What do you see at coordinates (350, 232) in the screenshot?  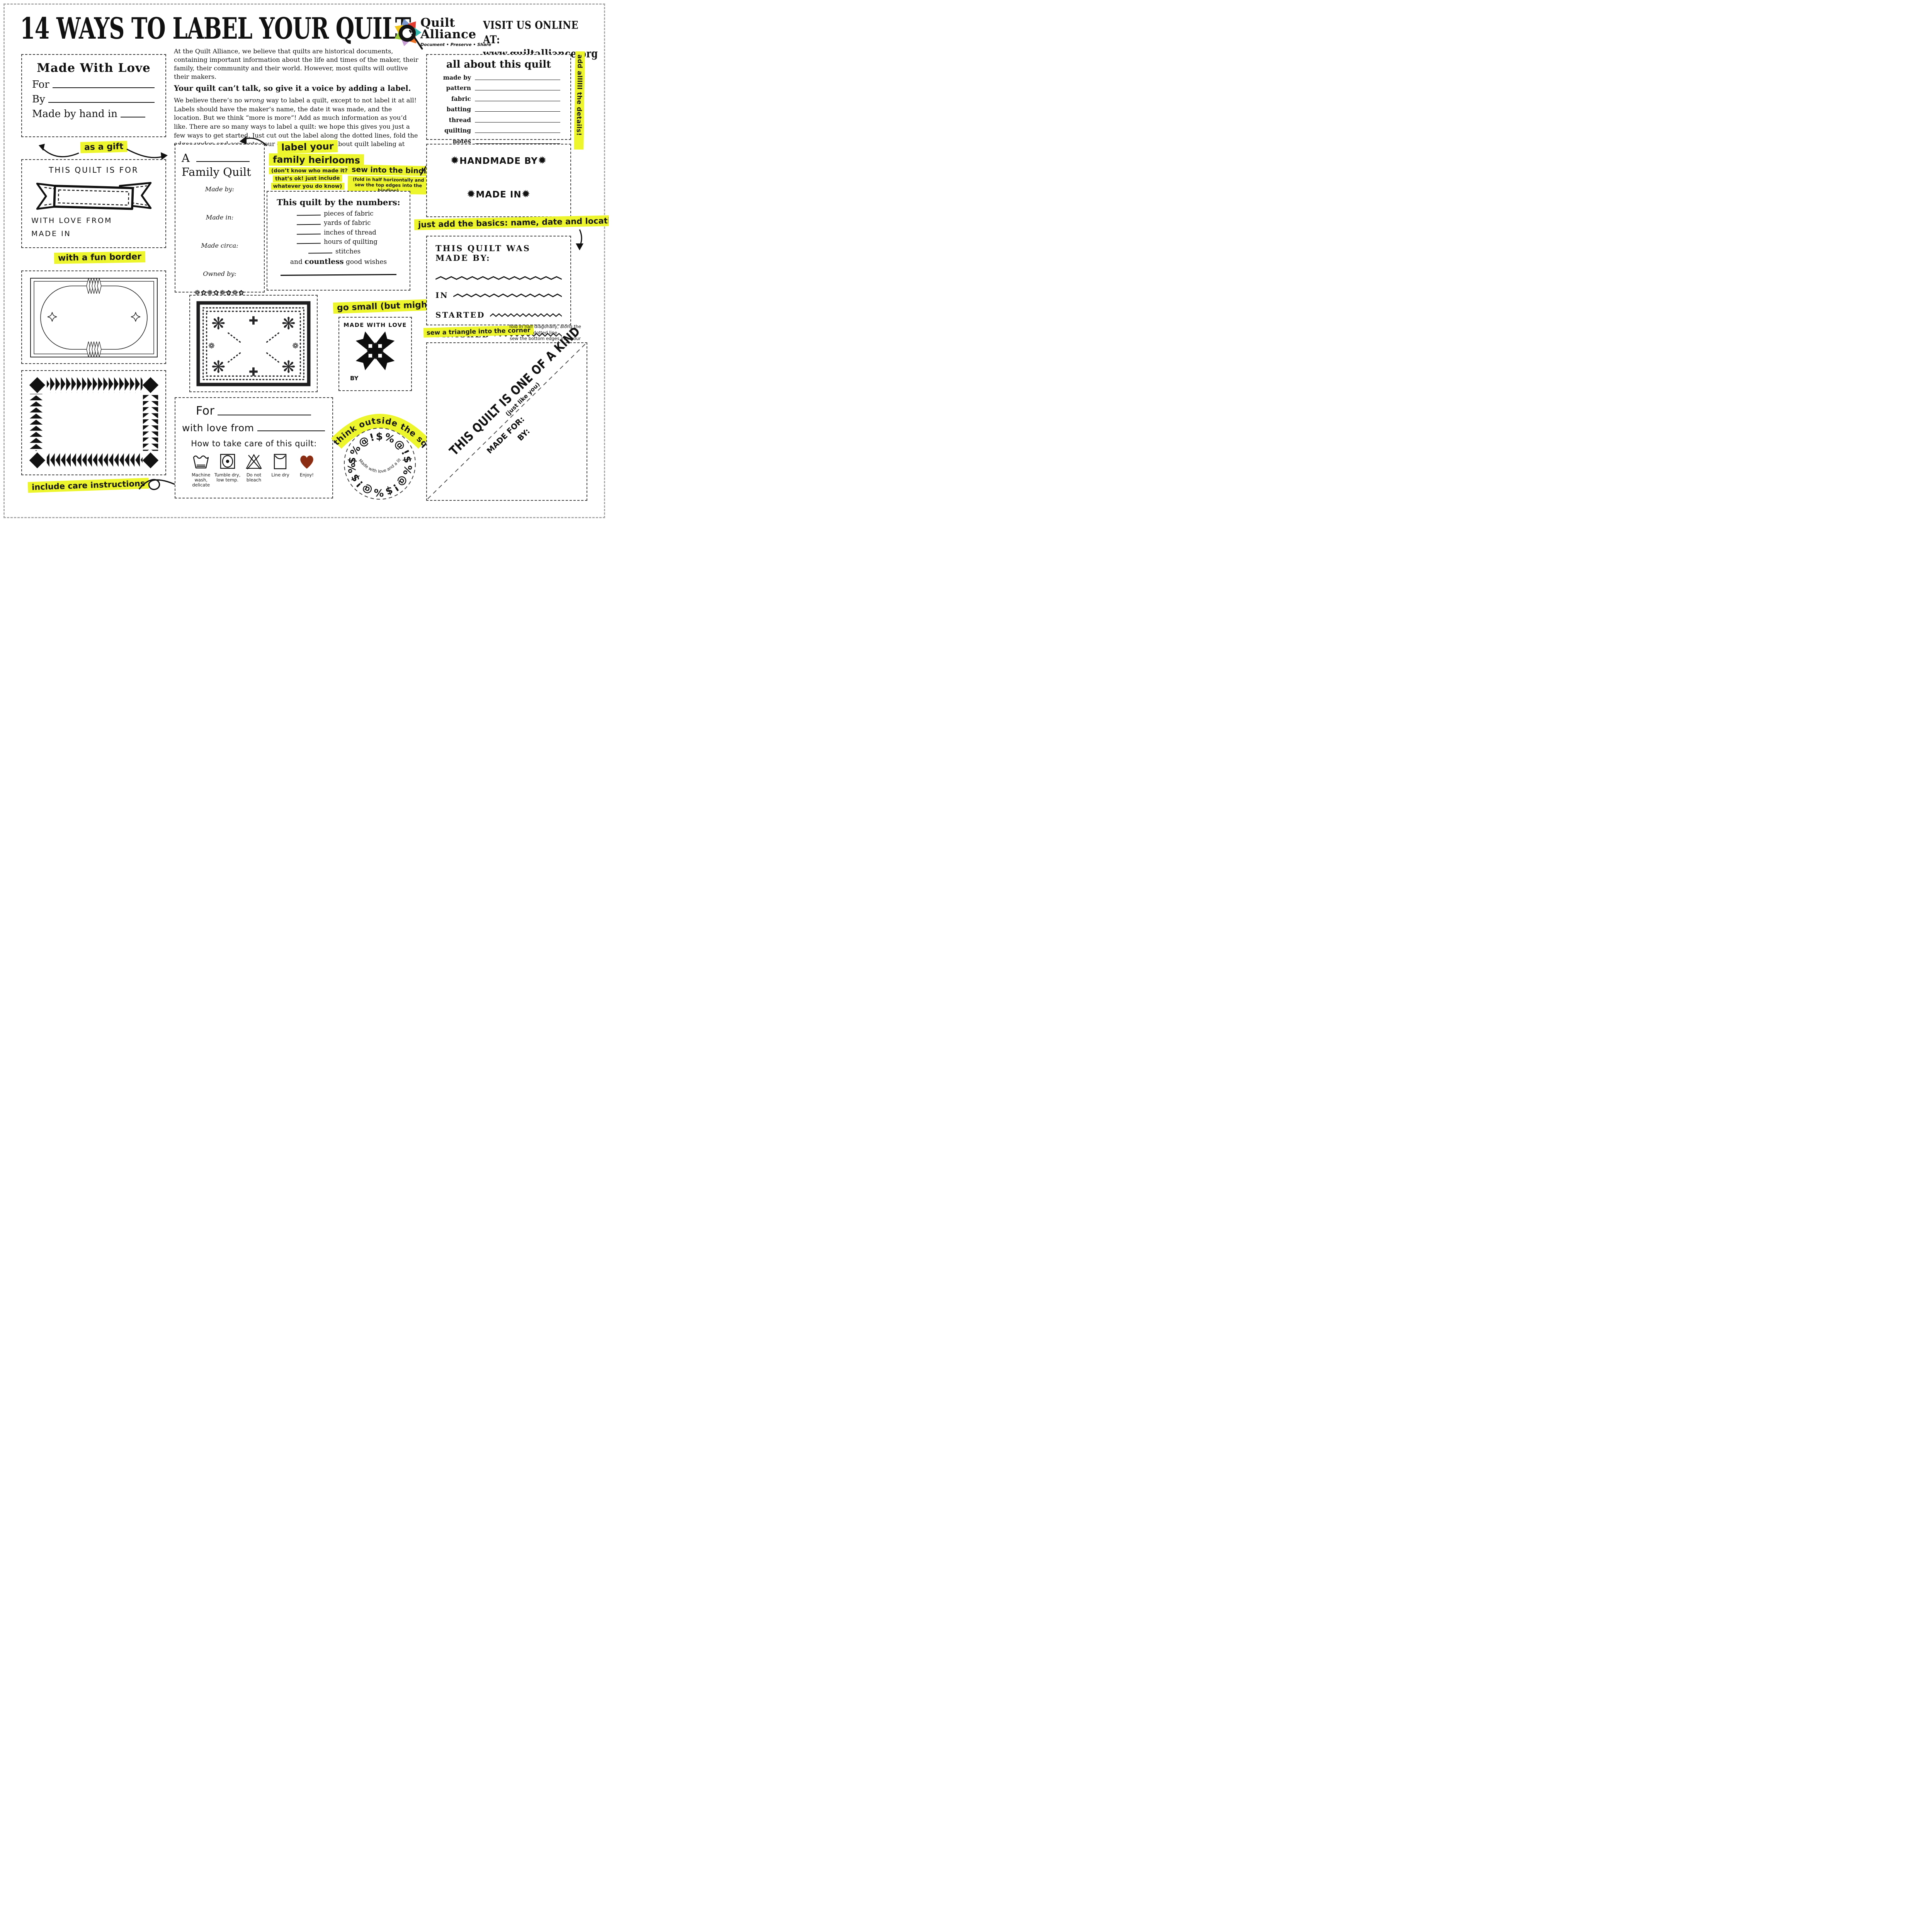 I see `numbers-row-inches: inches of thread` at bounding box center [350, 232].